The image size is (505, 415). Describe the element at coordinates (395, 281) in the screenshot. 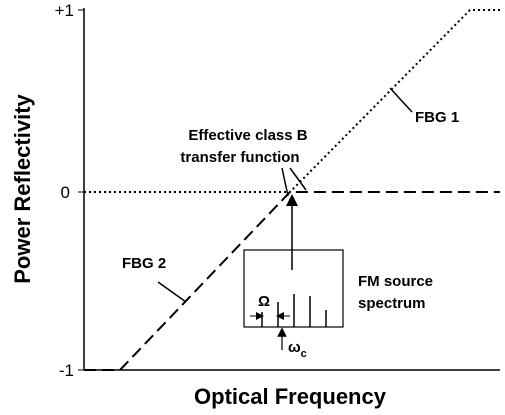

I see `annotation: FM source` at that location.